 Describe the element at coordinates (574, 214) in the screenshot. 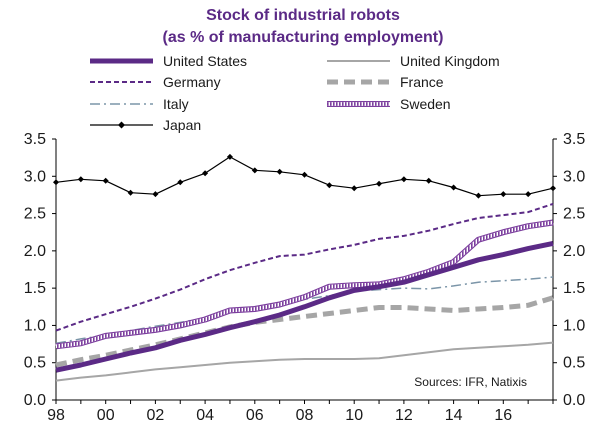

I see `y-tick-label-right: 2.5` at that location.